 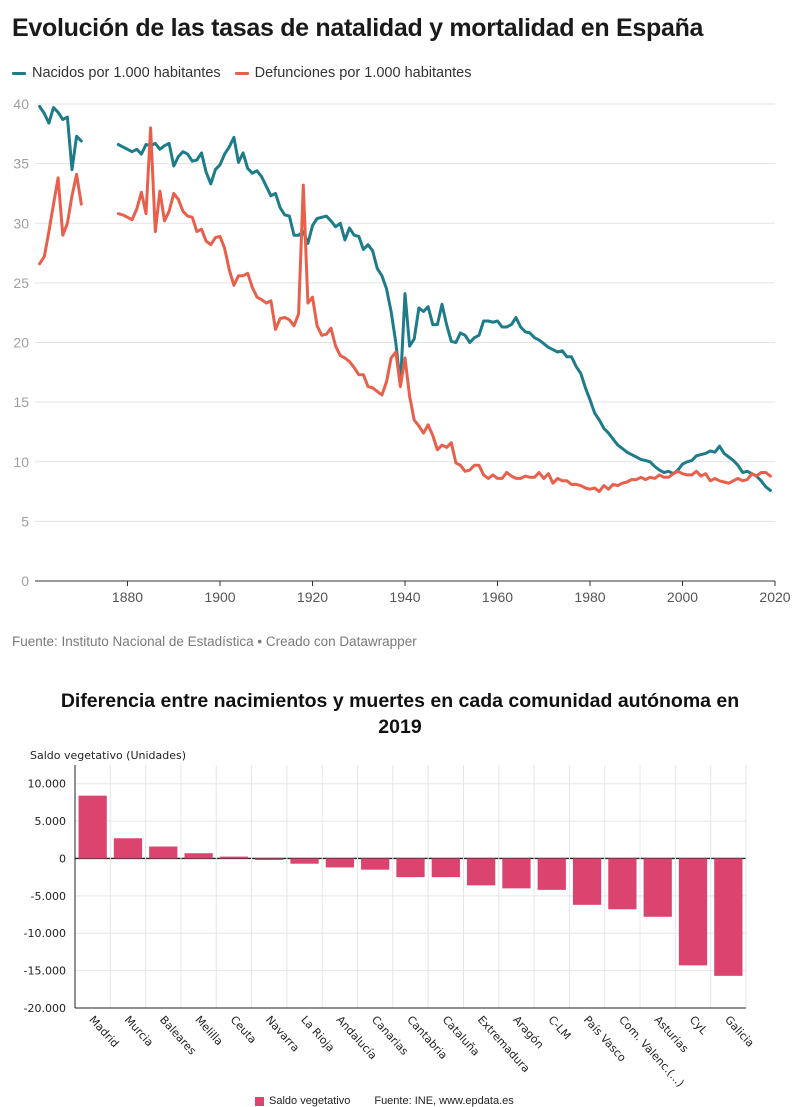 What do you see at coordinates (699, 1025) in the screenshot?
I see `x-tick-label: CyL` at bounding box center [699, 1025].